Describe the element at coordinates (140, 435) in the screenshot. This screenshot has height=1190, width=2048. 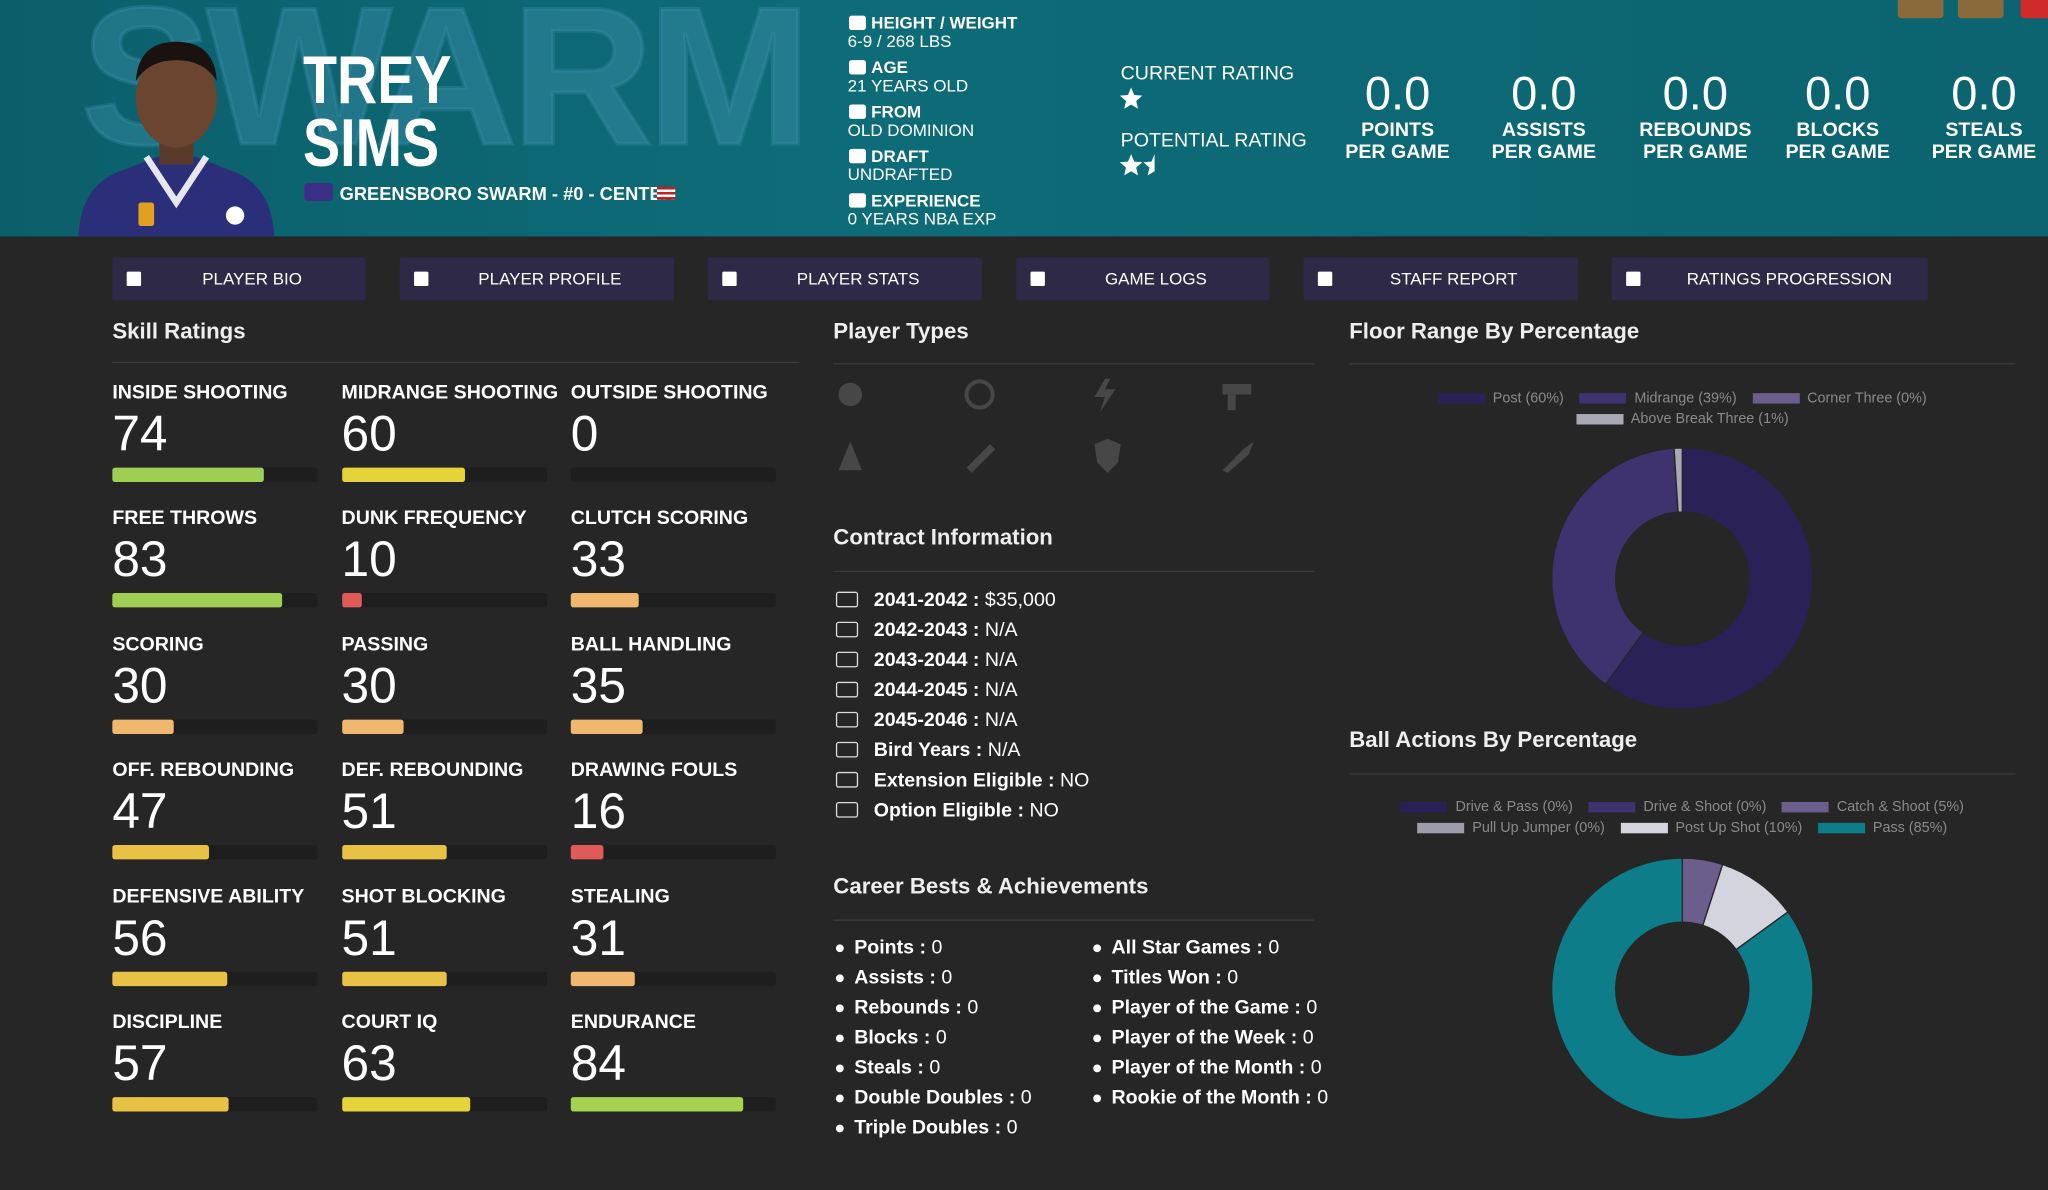
I see `skill-value: 74` at that location.